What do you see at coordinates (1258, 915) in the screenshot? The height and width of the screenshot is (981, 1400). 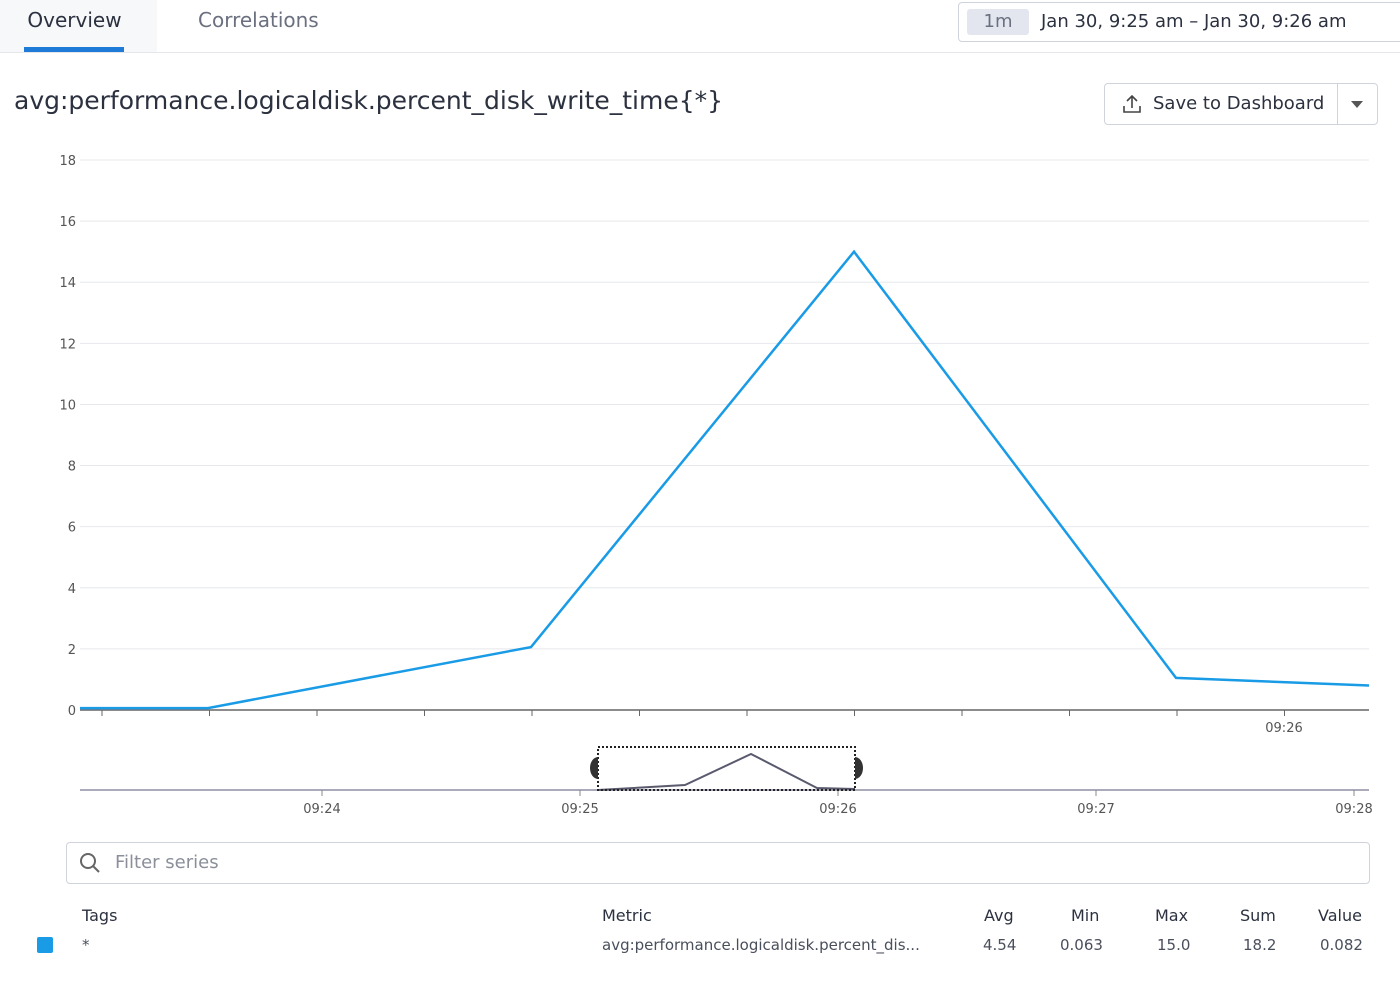 I see `col-sum: Sum` at bounding box center [1258, 915].